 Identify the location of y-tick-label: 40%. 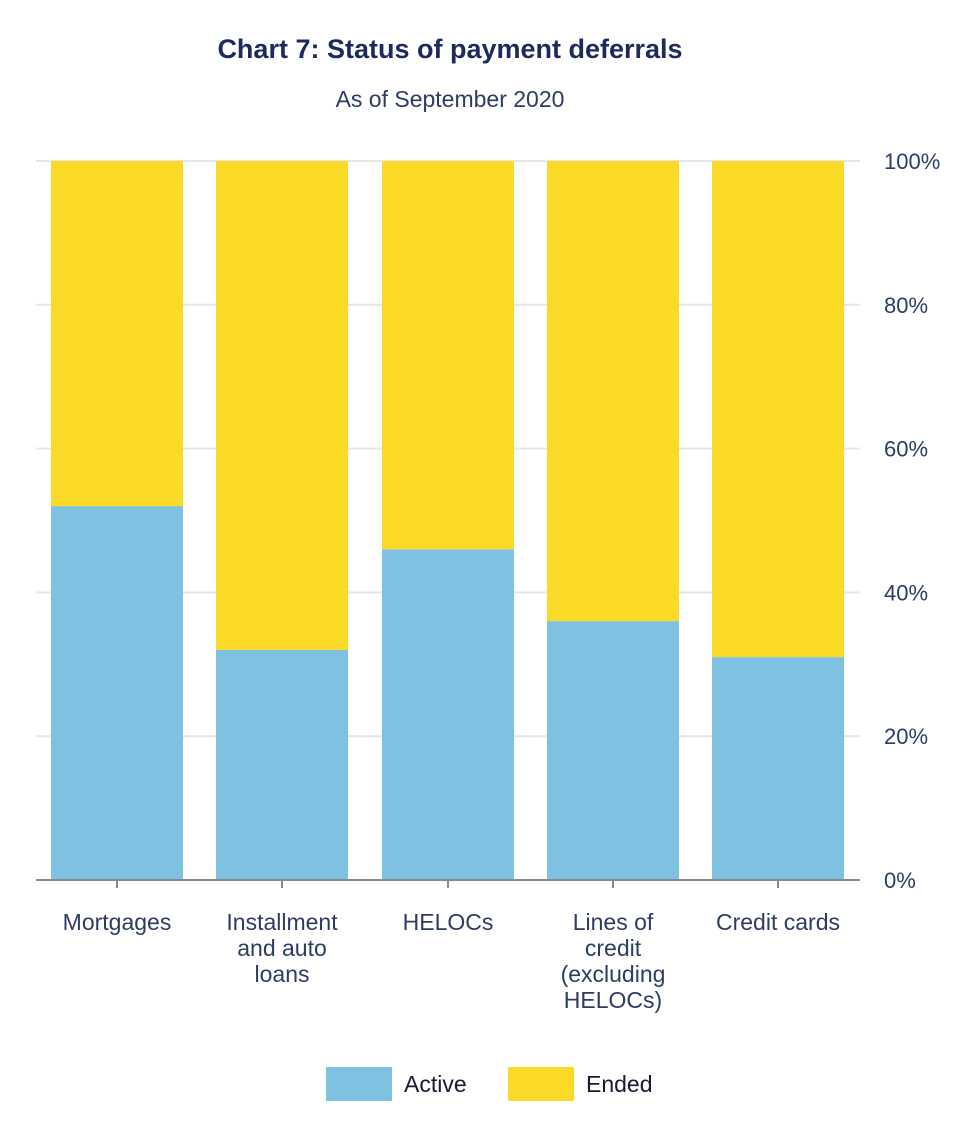
(906, 592).